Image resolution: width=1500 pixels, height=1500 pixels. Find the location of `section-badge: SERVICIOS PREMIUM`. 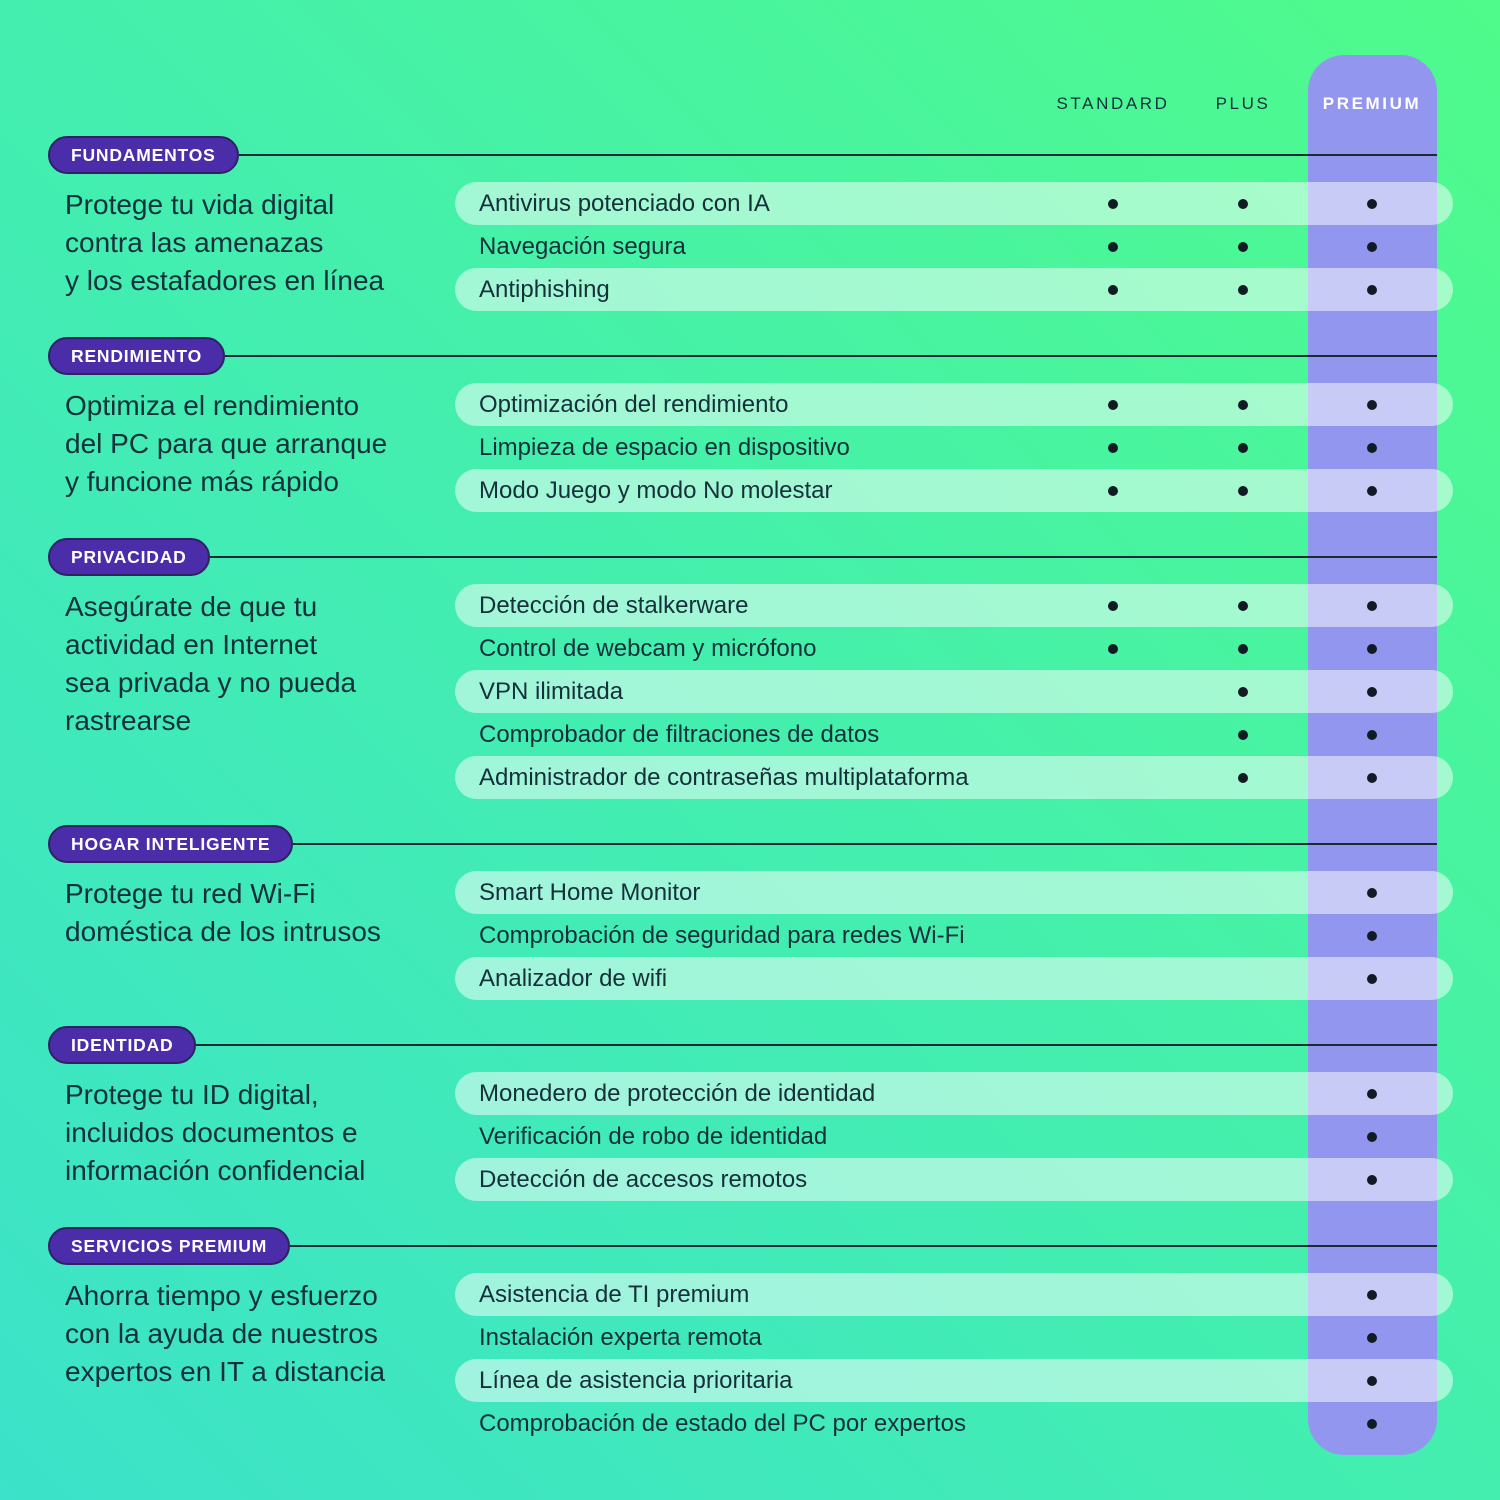

section-badge: SERVICIOS PREMIUM is located at coordinates (169, 1246).